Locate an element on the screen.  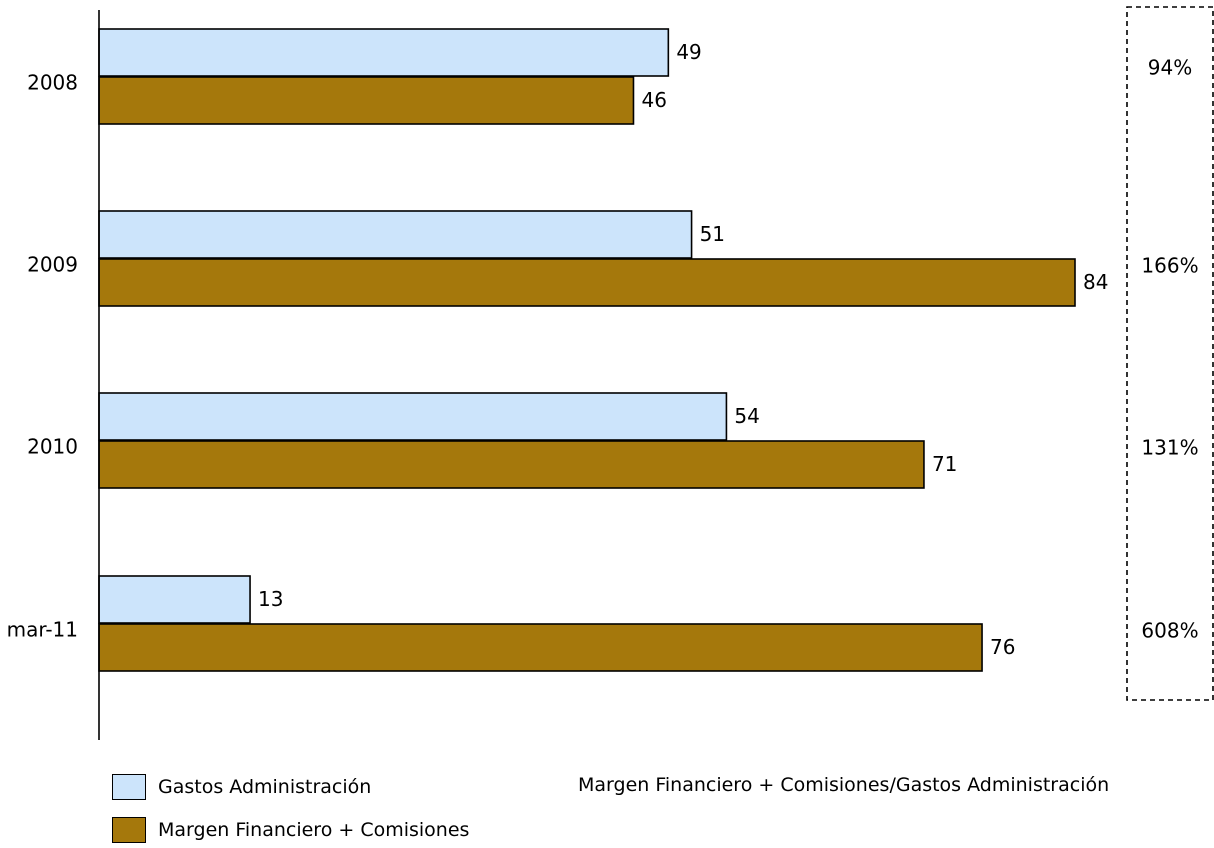
ratio-label: 608% is located at coordinates (1169, 631).